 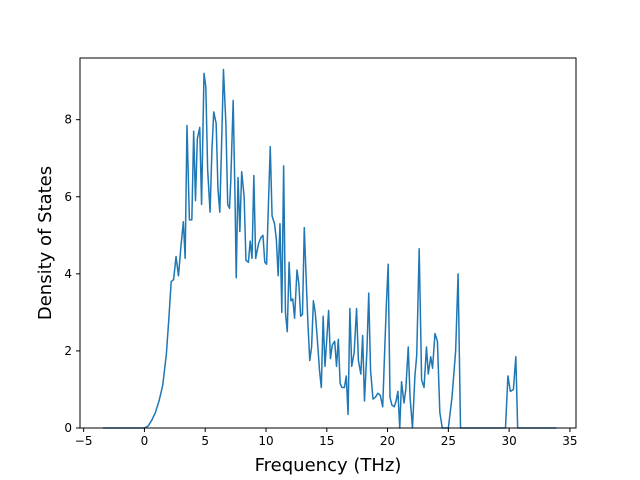 What do you see at coordinates (265, 441) in the screenshot?
I see `x-tick-label: 10` at bounding box center [265, 441].